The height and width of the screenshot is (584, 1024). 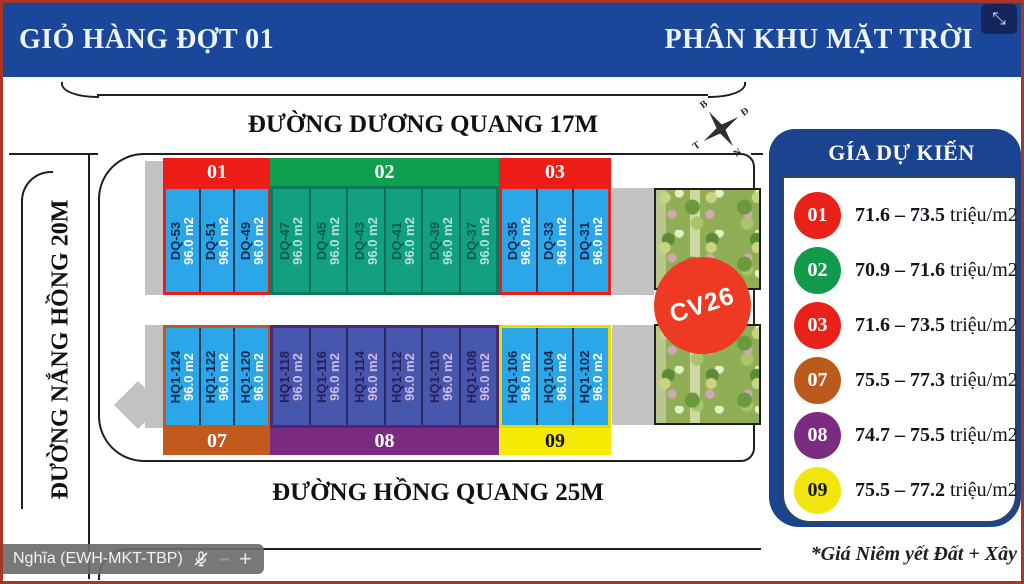 I want to click on road-line-left-inner, so click(x=89, y=367).